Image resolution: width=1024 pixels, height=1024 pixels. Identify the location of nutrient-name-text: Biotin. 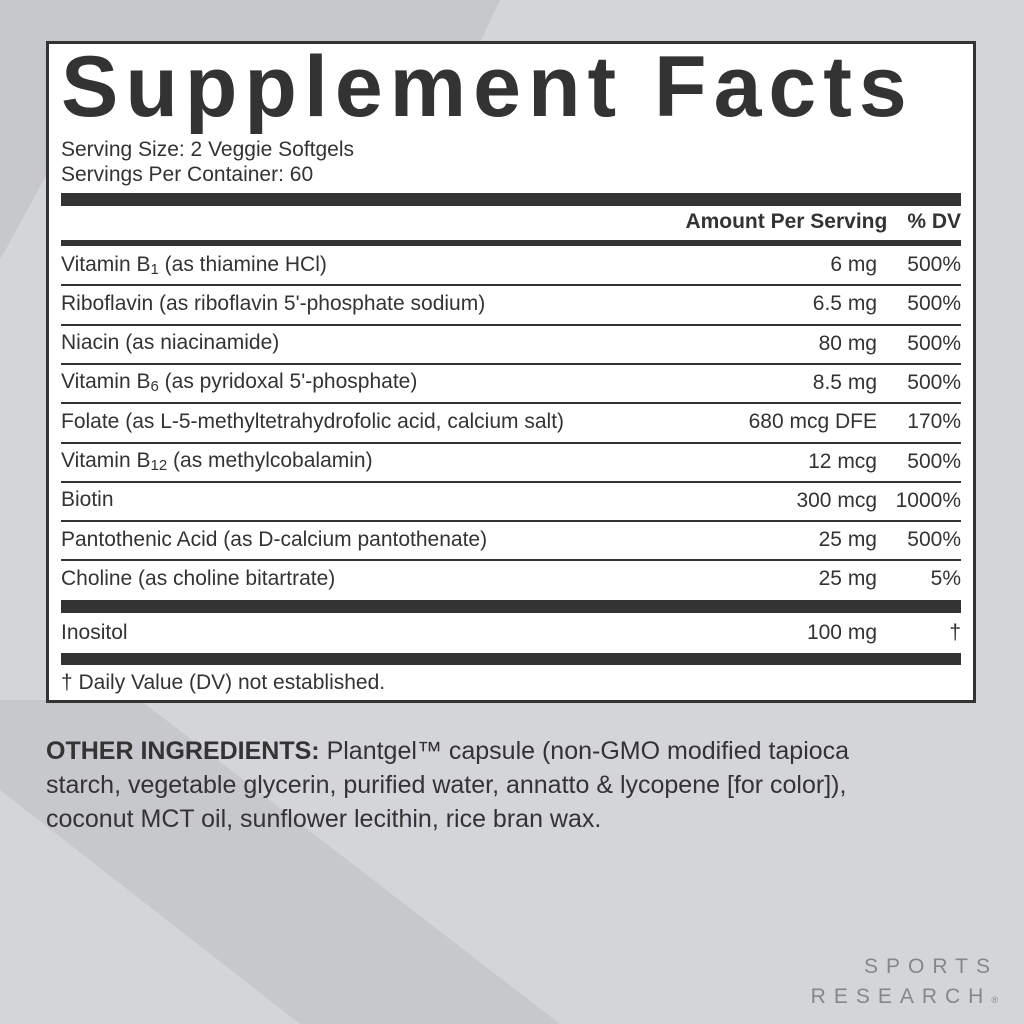
(87, 500).